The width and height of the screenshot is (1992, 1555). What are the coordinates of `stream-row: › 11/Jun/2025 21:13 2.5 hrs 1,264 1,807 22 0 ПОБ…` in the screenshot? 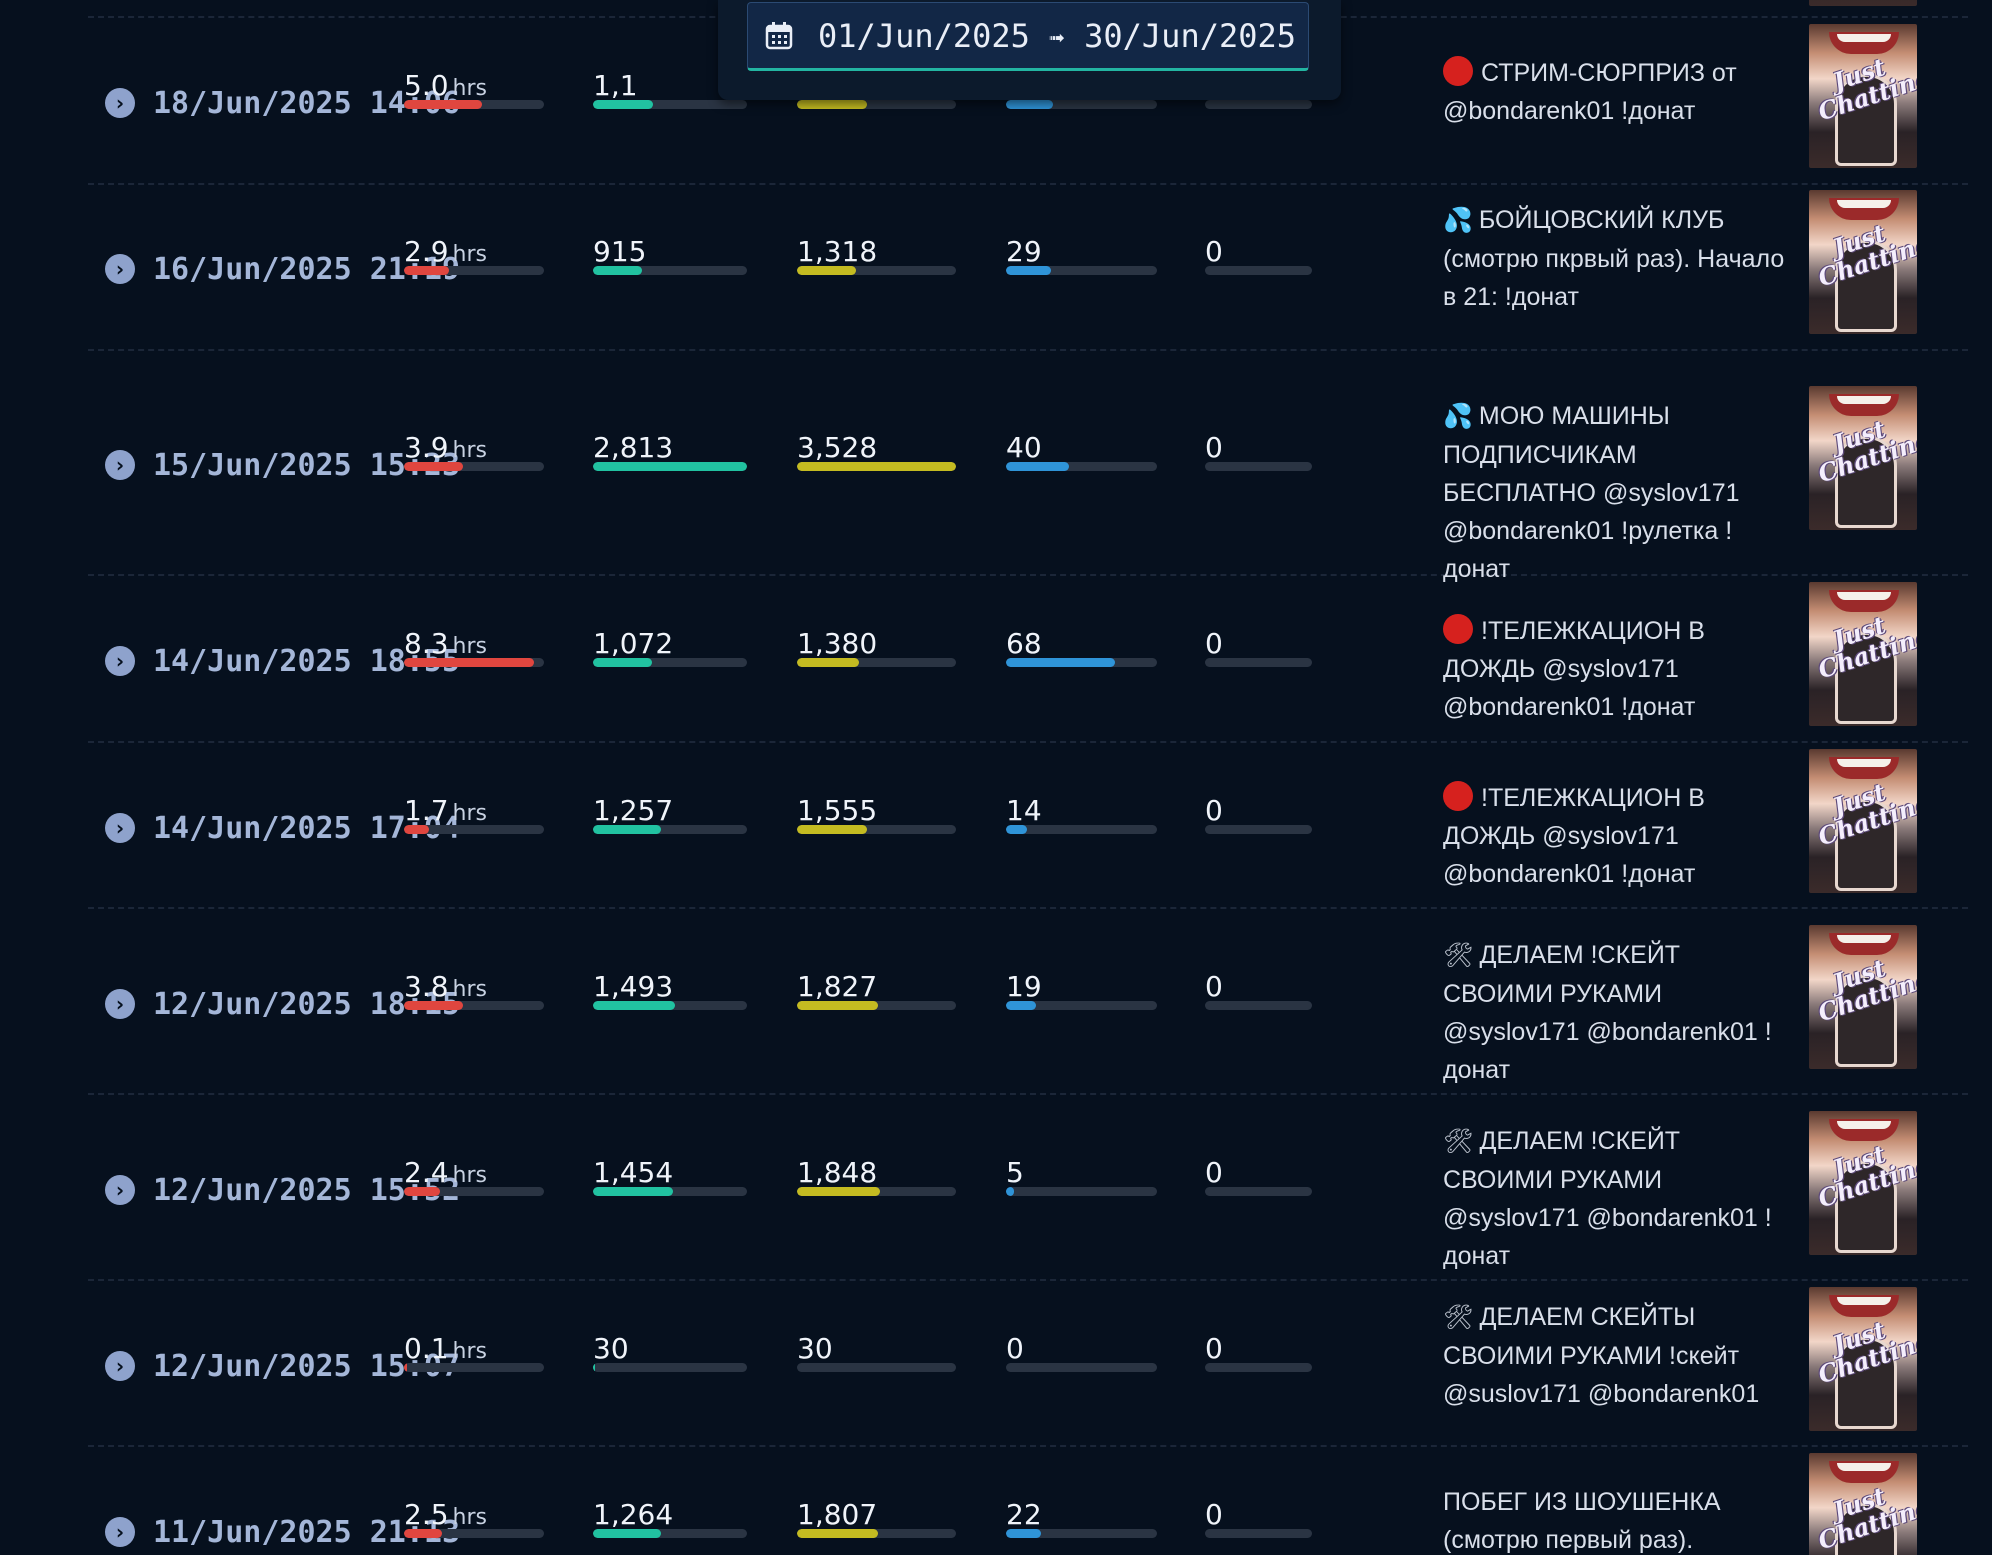 It's located at (1028, 1503).